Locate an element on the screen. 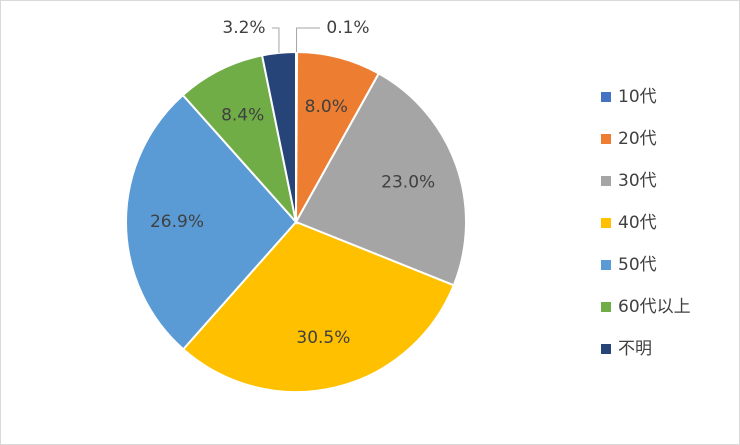 Image resolution: width=740 pixels, height=445 pixels. data-label: 8.4% is located at coordinates (242, 116).